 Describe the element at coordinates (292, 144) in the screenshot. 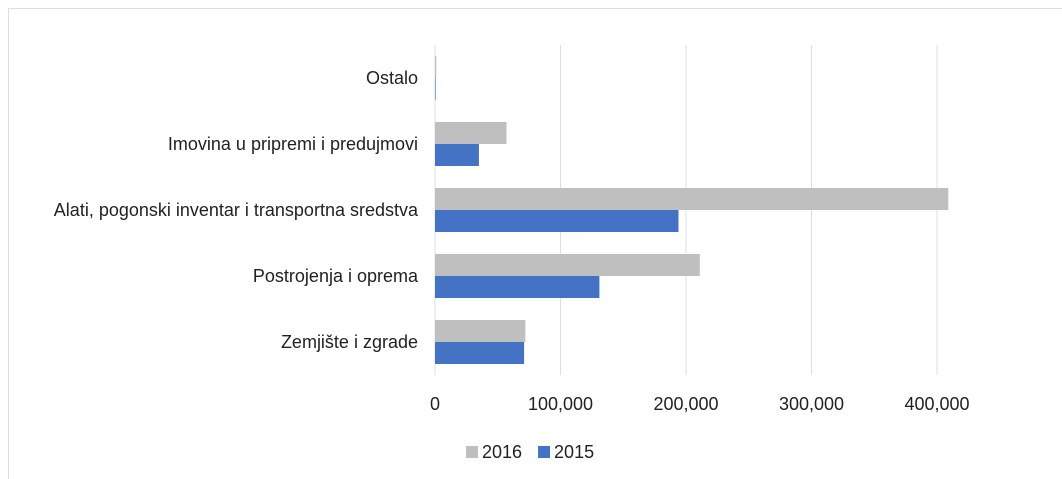

I see `category-label: Imovina u pripremi i predujmovi` at that location.